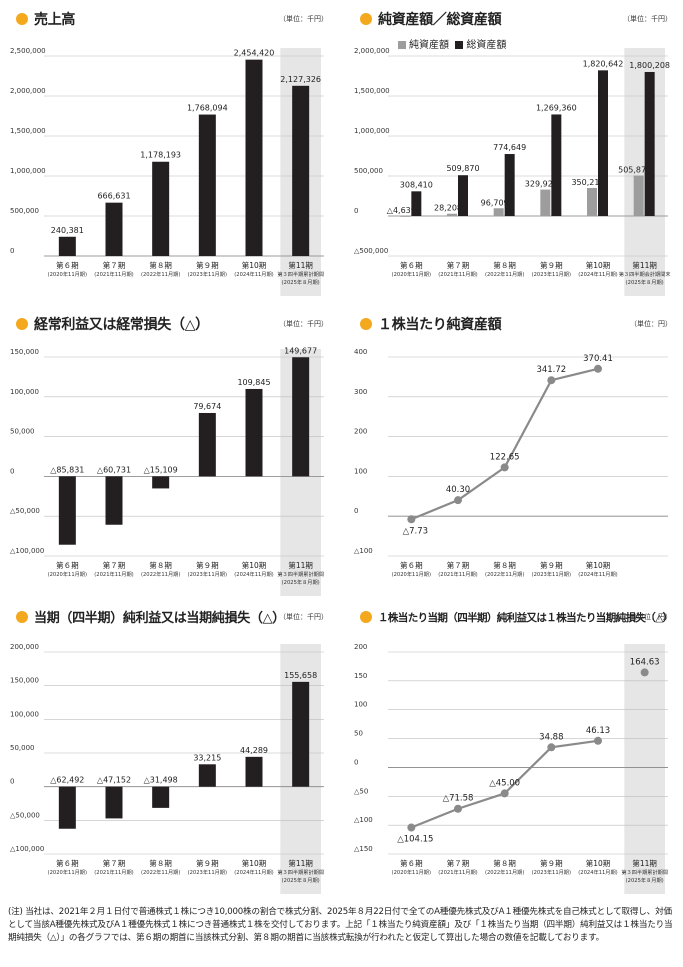 The height and width of the screenshot is (967, 683). I want to click on data-label: 28,208, so click(448, 208).